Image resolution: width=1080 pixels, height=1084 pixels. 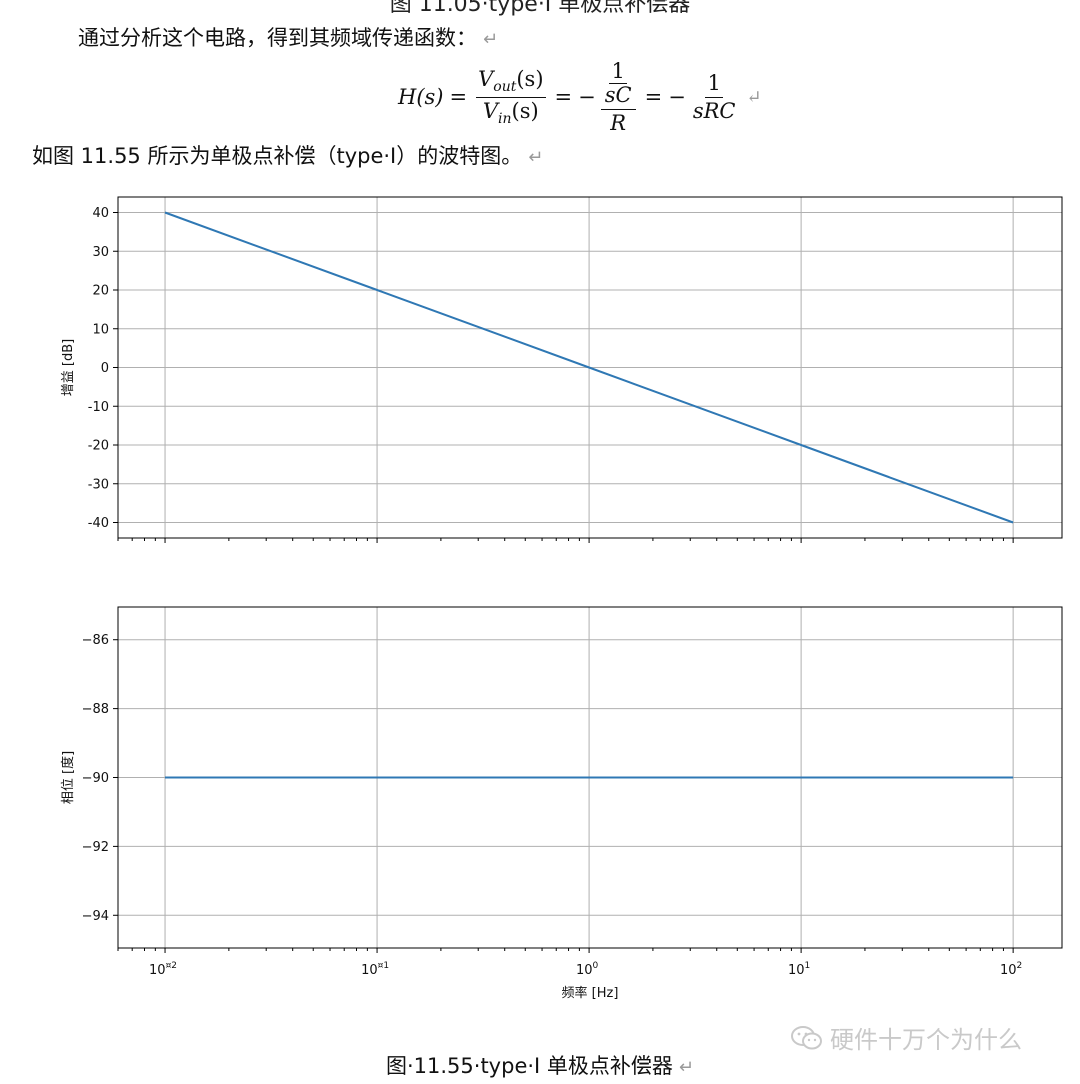 What do you see at coordinates (491, 39) in the screenshot?
I see `return-mark: ↵` at bounding box center [491, 39].